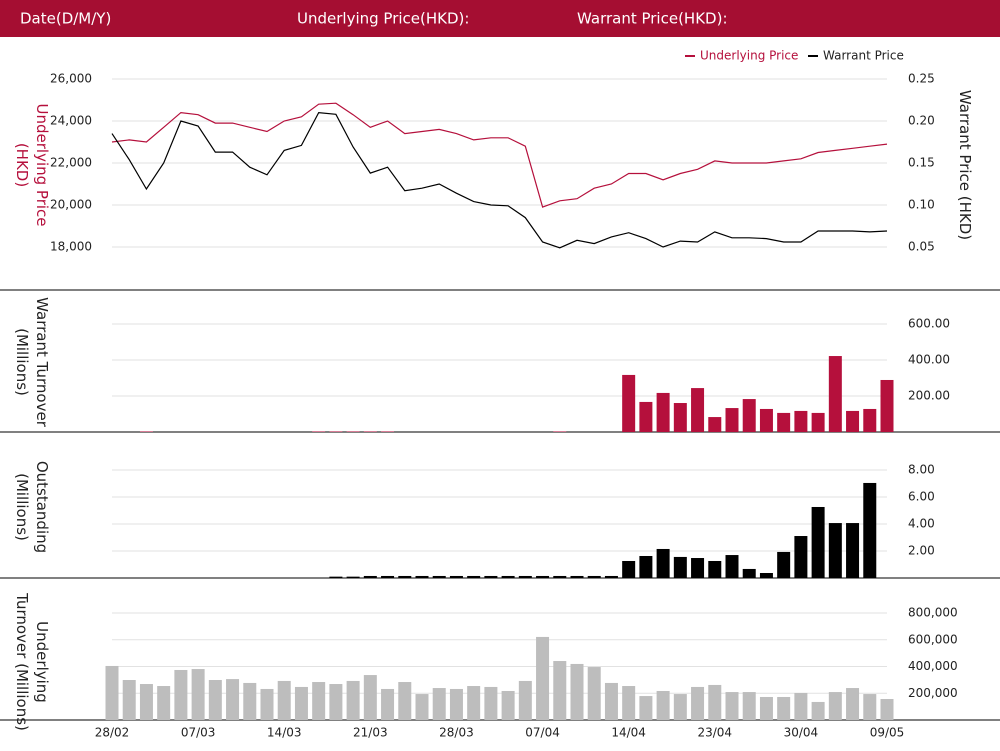 The image size is (1000, 751). What do you see at coordinates (929, 324) in the screenshot?
I see `y-tick-label: 600.00` at bounding box center [929, 324].